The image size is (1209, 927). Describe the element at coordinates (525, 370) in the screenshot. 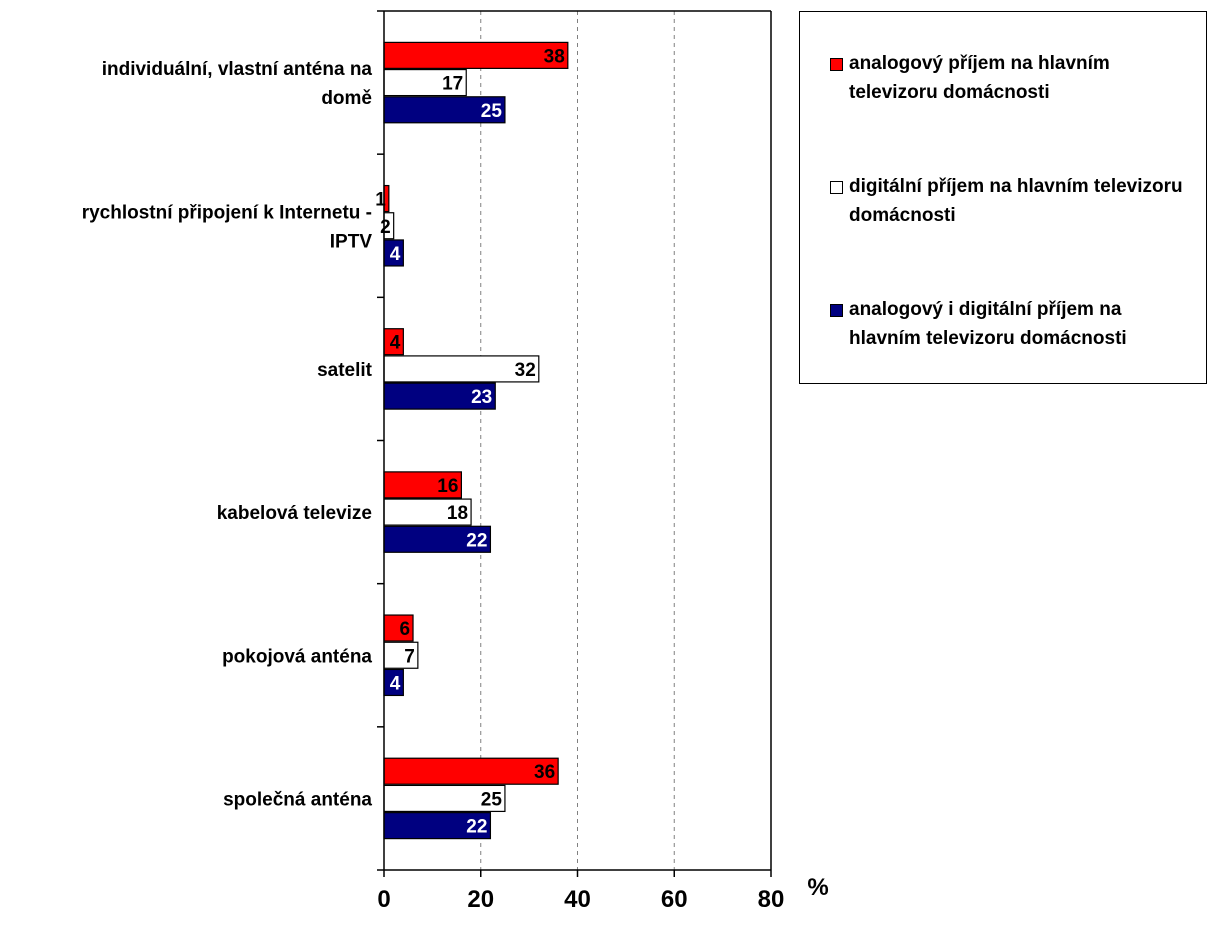

I see `data-label-s1-c2: 32` at that location.